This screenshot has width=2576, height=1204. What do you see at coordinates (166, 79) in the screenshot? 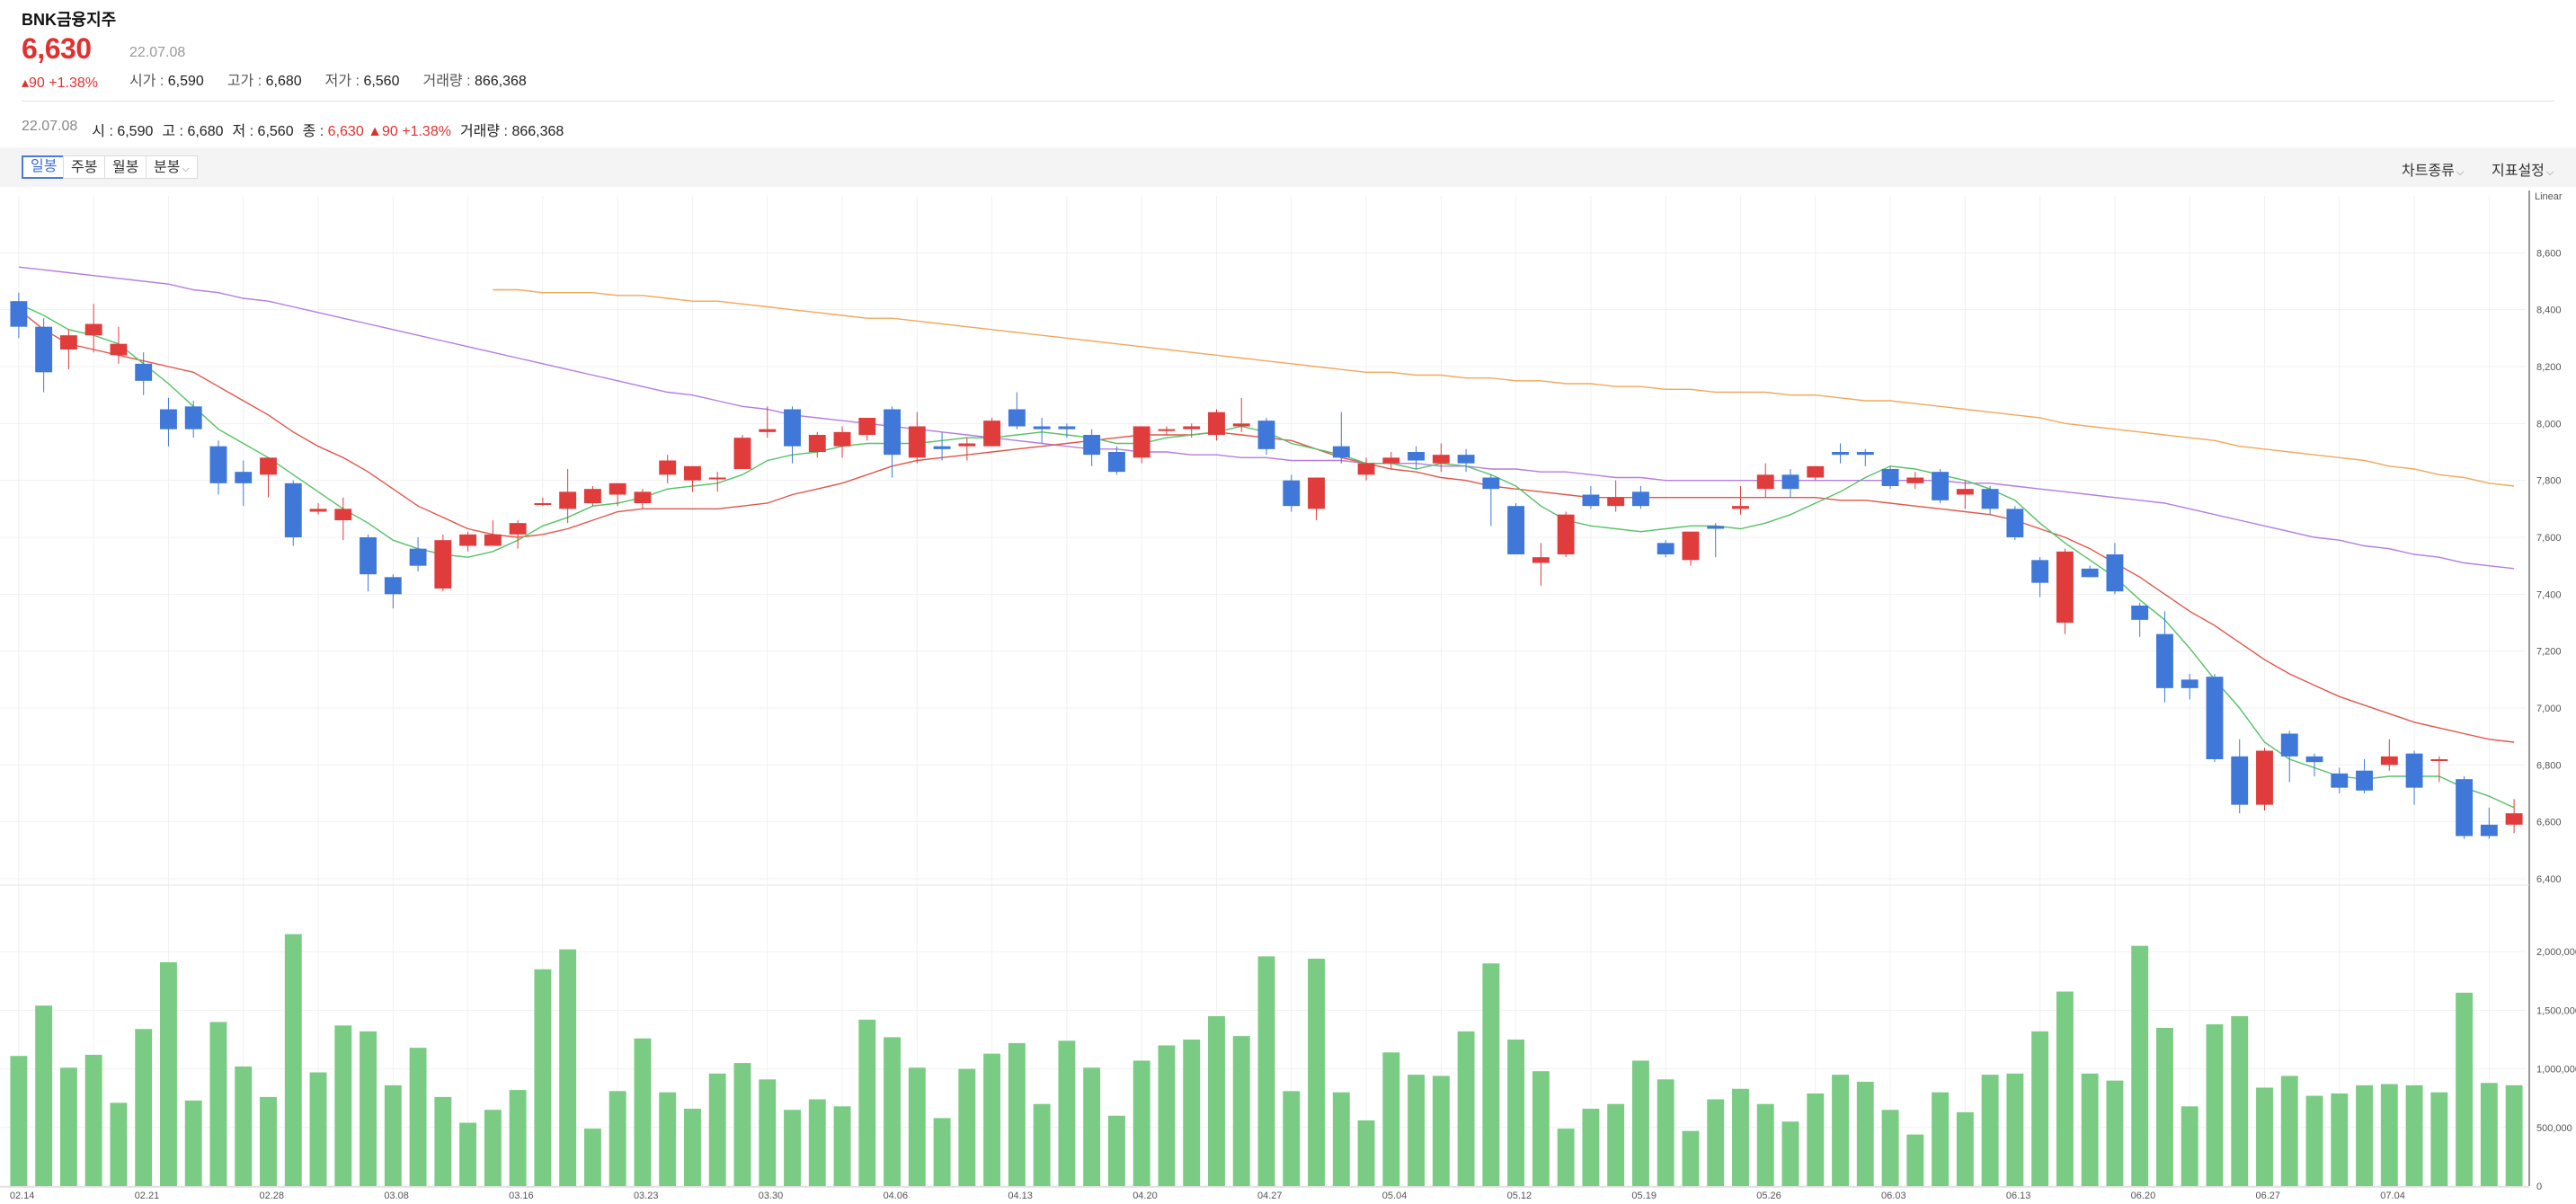
I see `stat-open: 시가 : 6,590` at bounding box center [166, 79].